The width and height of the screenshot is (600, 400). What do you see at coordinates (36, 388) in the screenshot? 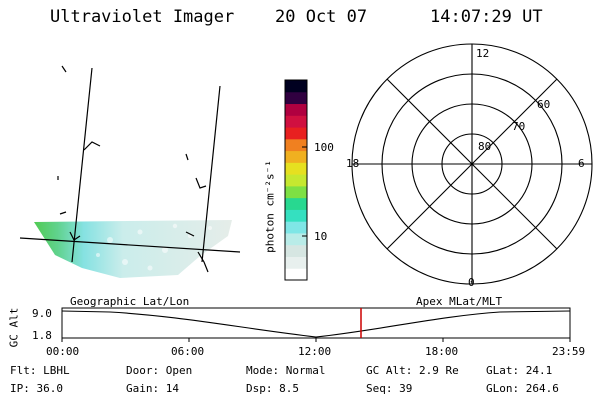
I see `status-ip: IP: 36.0` at bounding box center [36, 388].